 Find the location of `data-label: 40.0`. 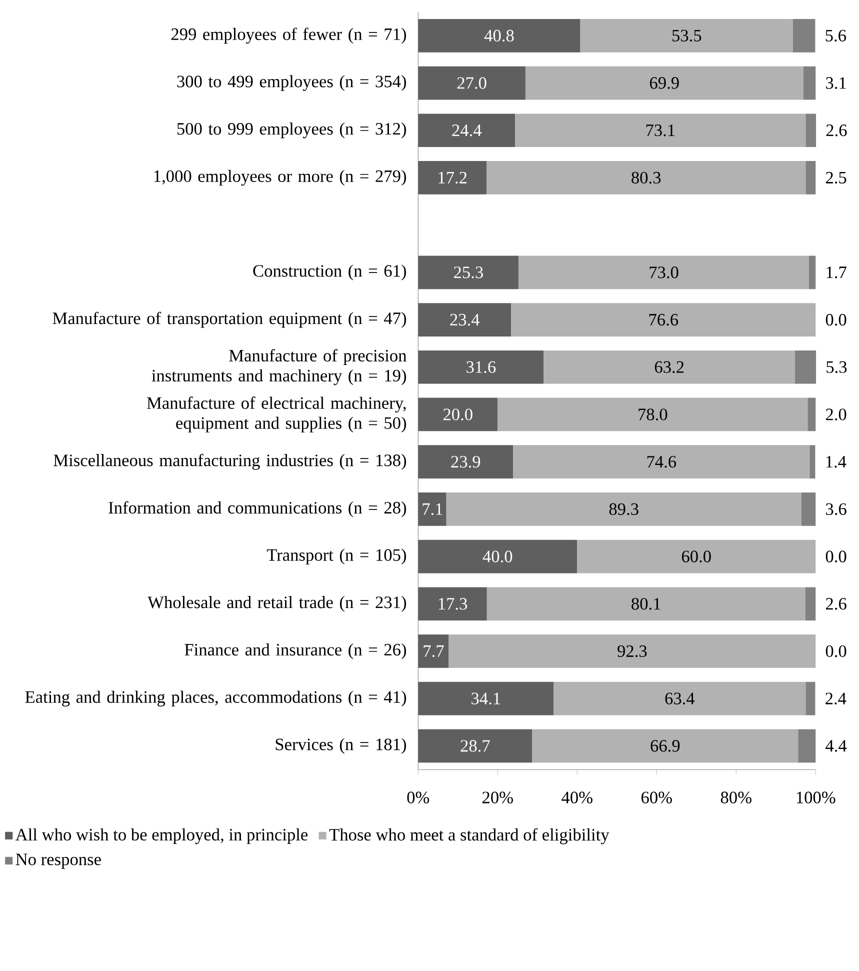

data-label: 40.0 is located at coordinates (497, 556).